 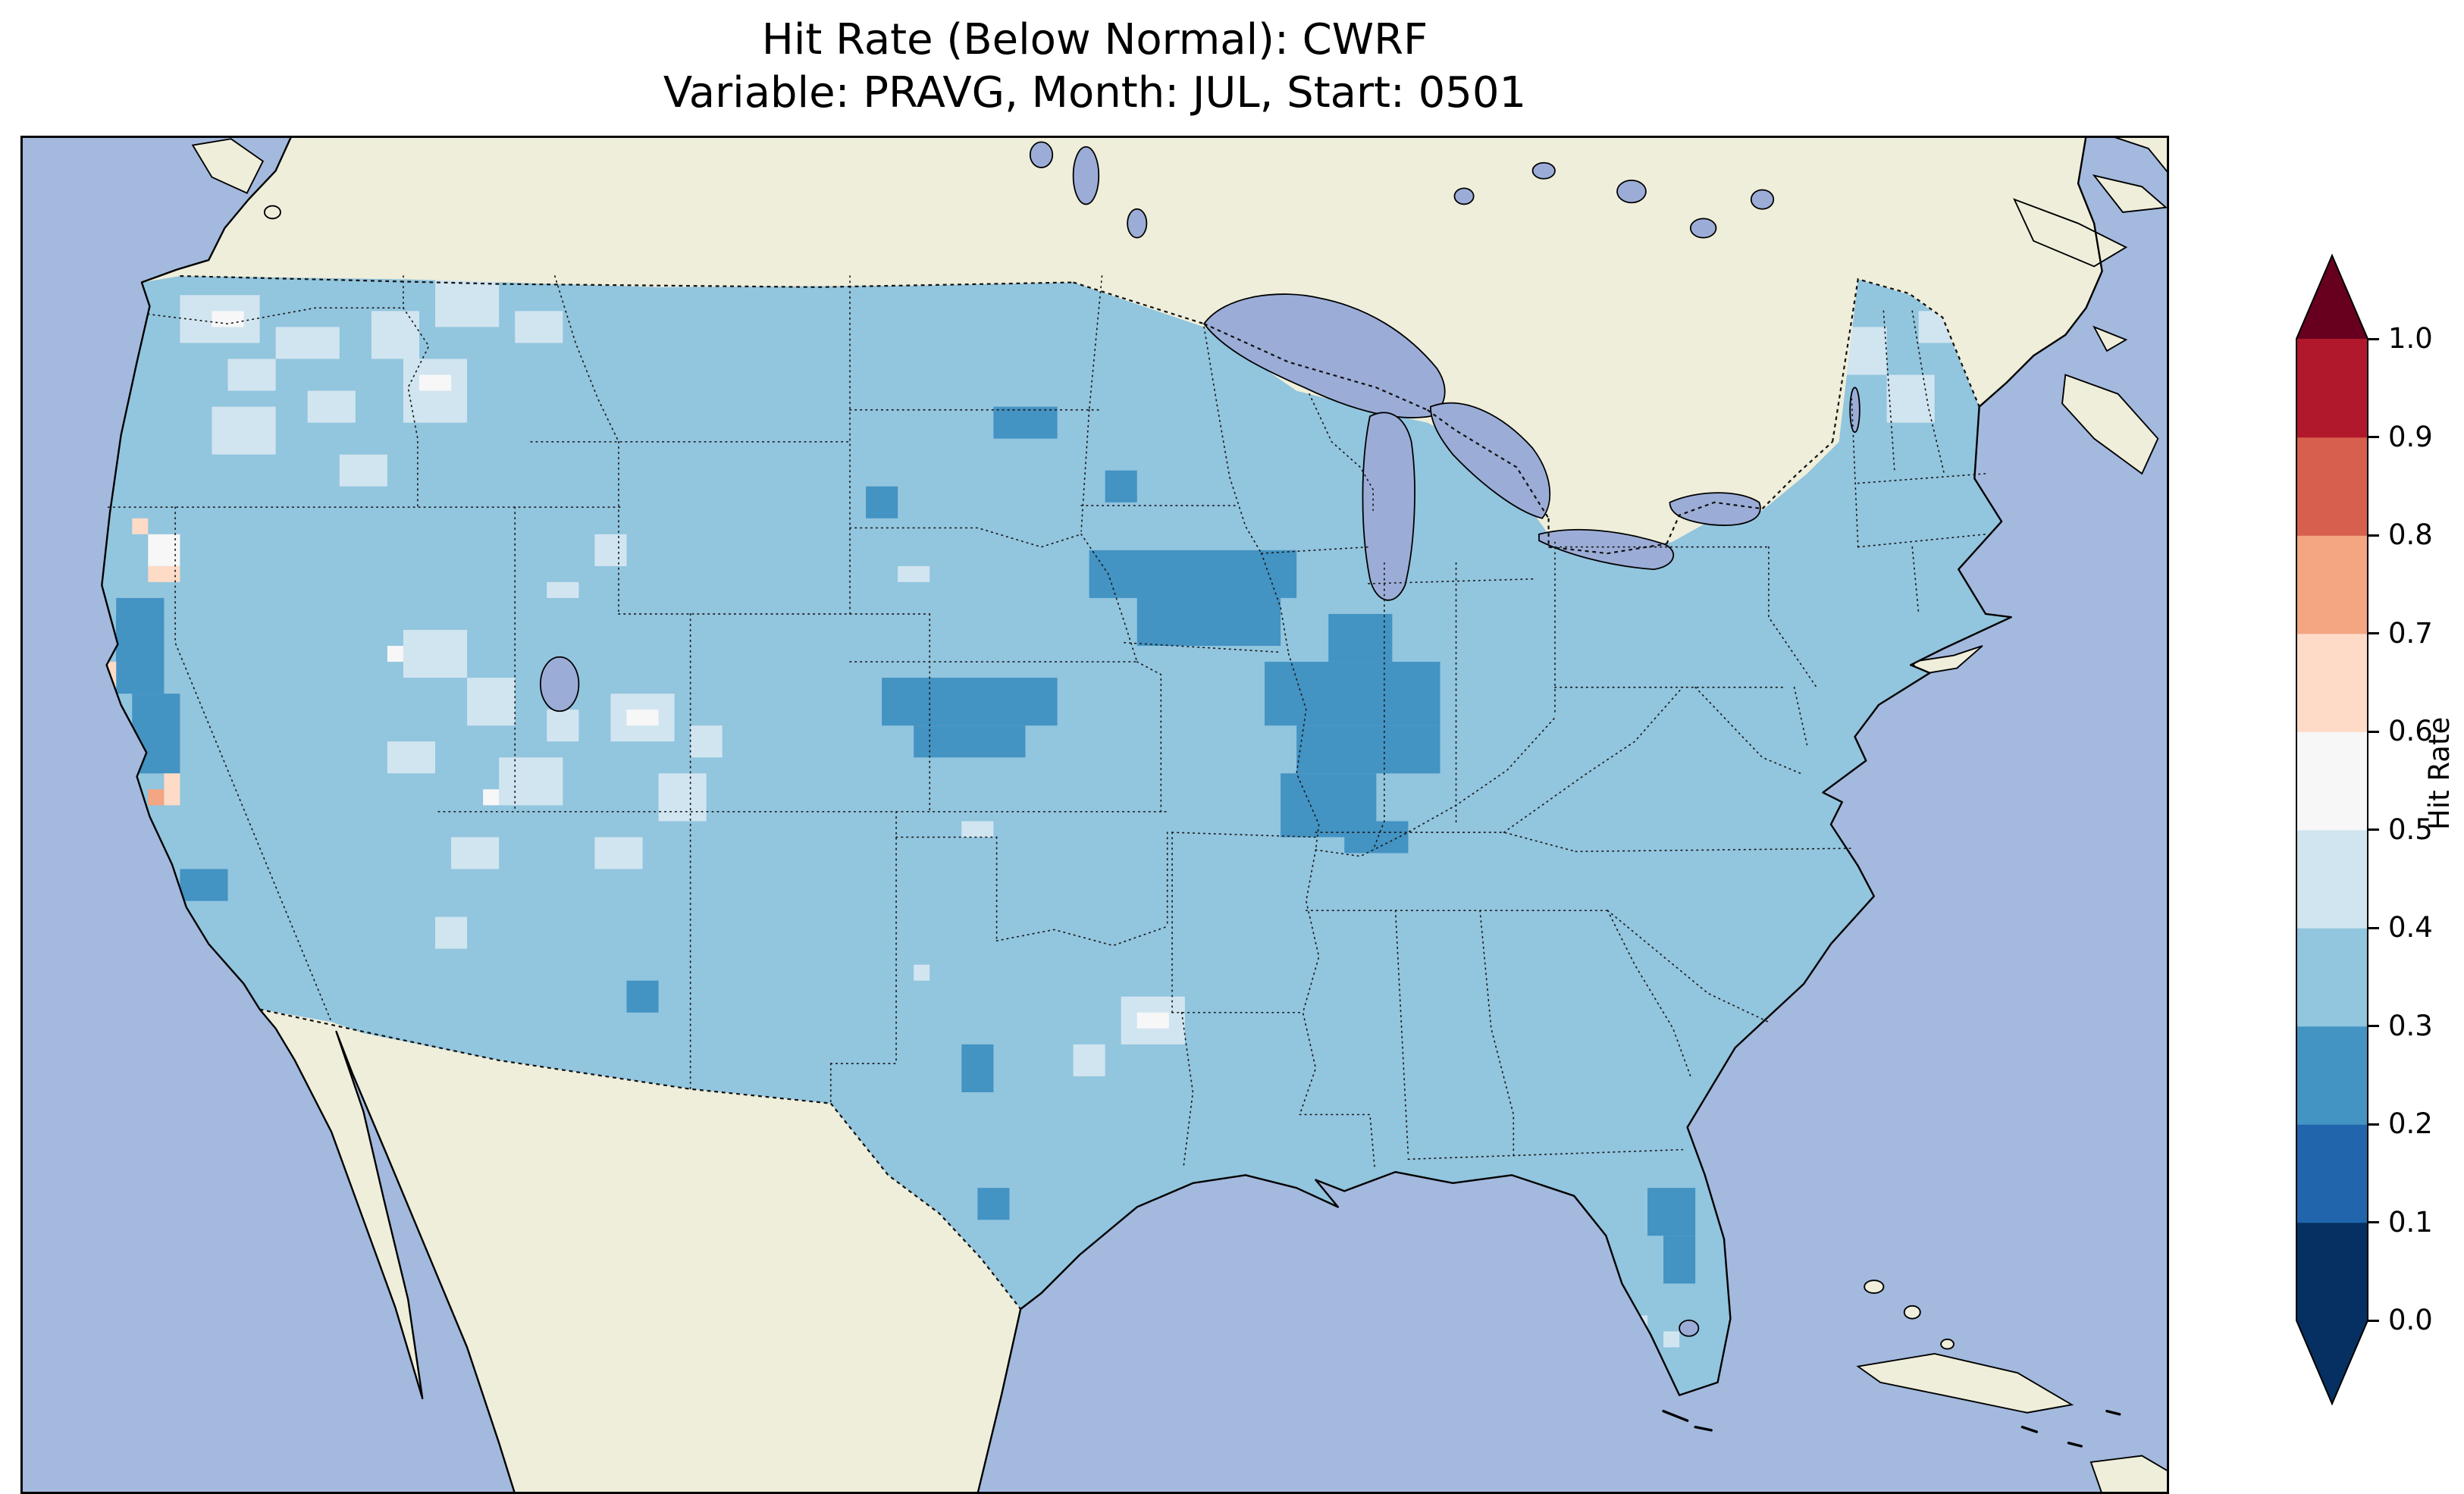 I want to click on colorbar-tick-label: 0.7, so click(x=2411, y=633).